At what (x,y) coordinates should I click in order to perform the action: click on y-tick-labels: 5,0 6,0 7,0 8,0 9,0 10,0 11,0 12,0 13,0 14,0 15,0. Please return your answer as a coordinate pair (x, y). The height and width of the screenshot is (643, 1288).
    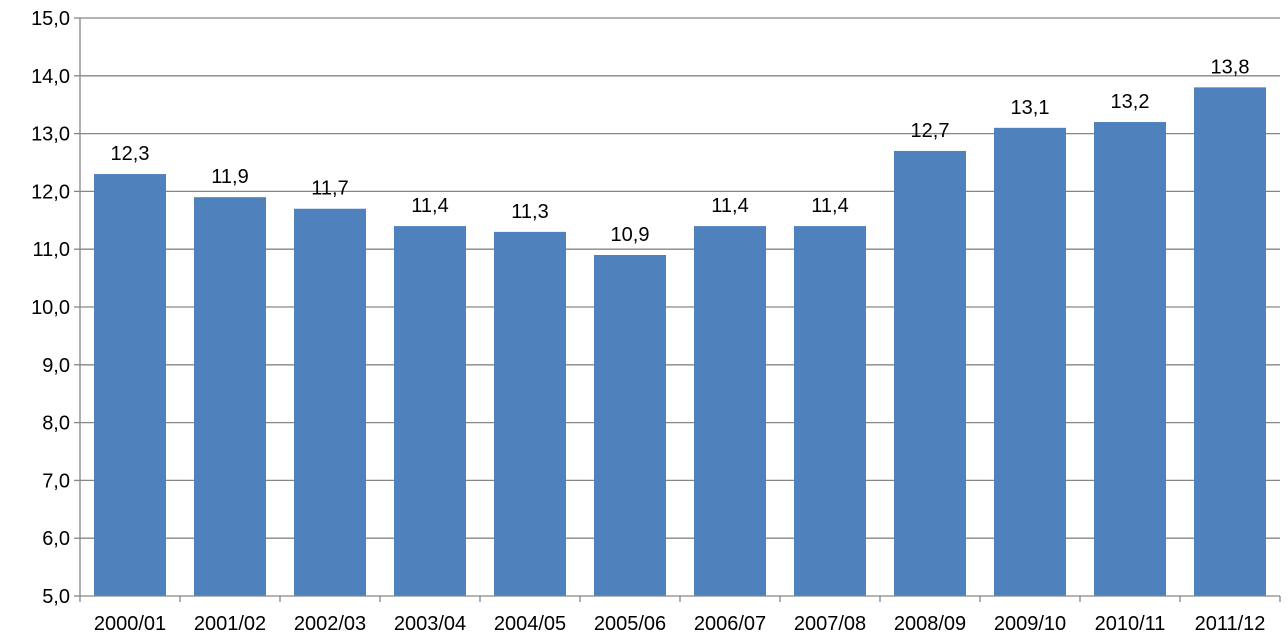
    Looking at the image, I should click on (50, 308).